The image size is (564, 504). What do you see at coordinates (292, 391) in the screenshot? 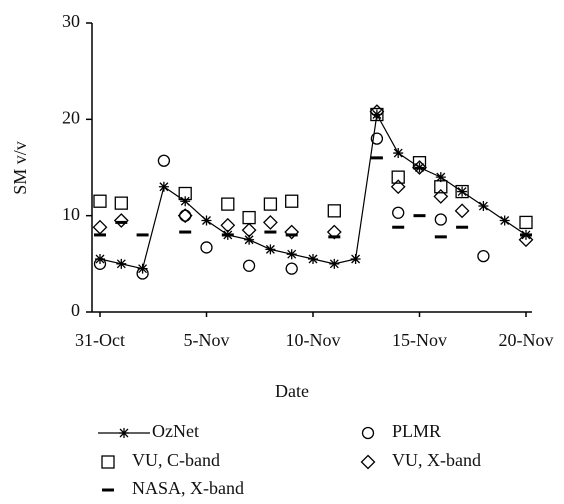
I see `x-axis-label: Date` at bounding box center [292, 391].